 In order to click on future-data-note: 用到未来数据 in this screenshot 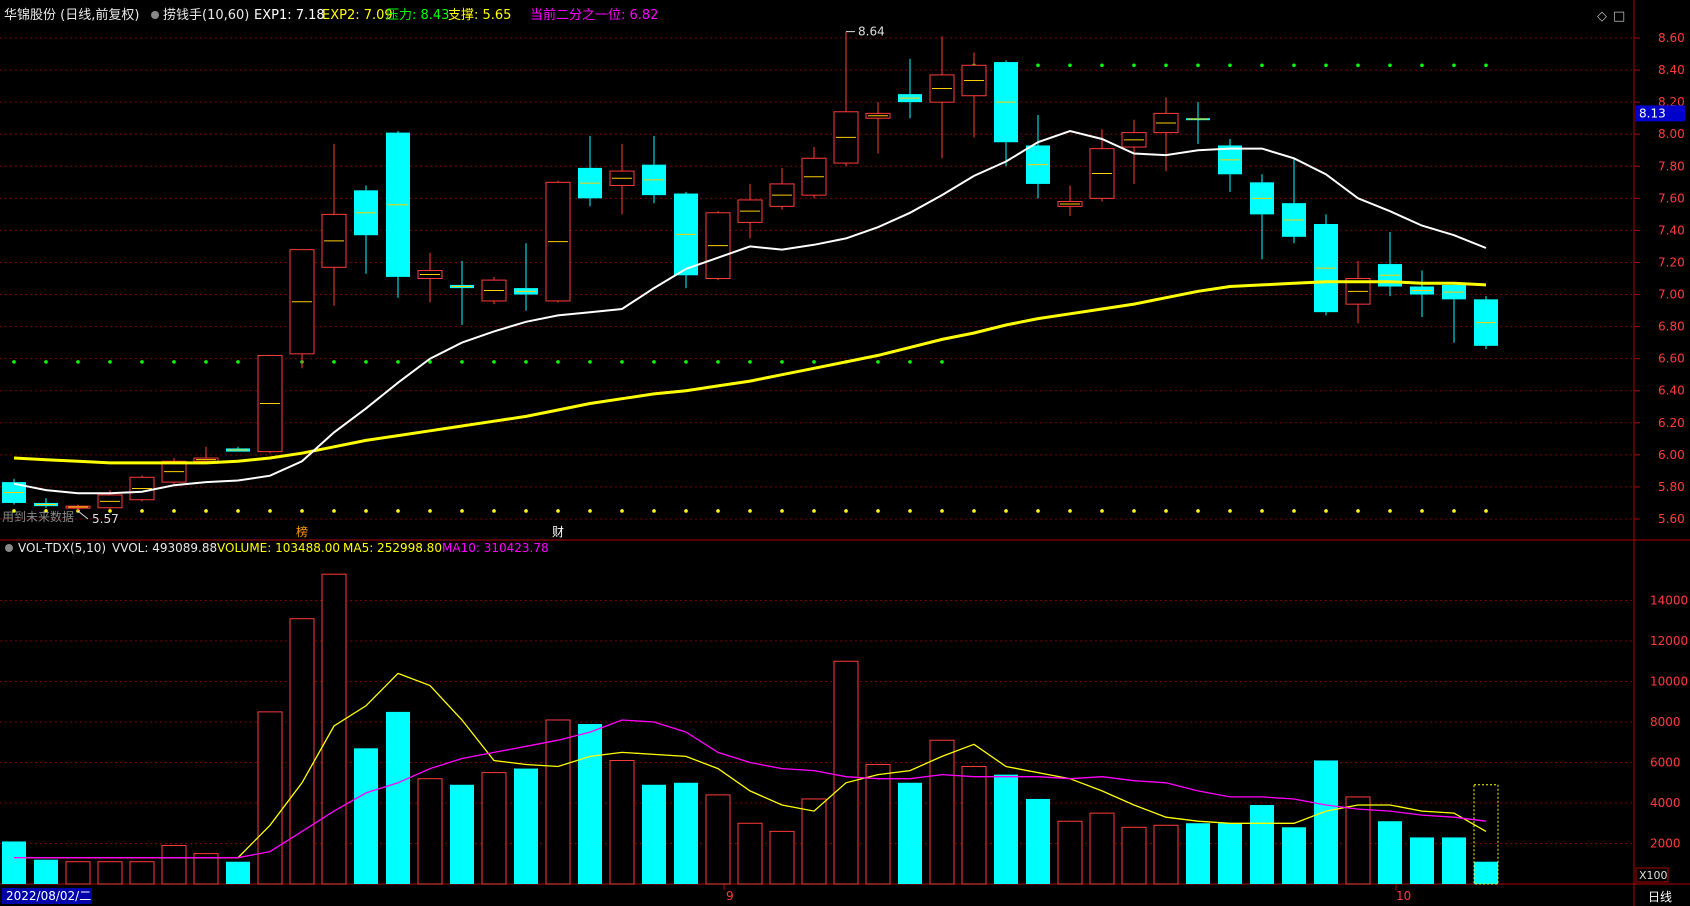, I will do `click(38, 516)`.